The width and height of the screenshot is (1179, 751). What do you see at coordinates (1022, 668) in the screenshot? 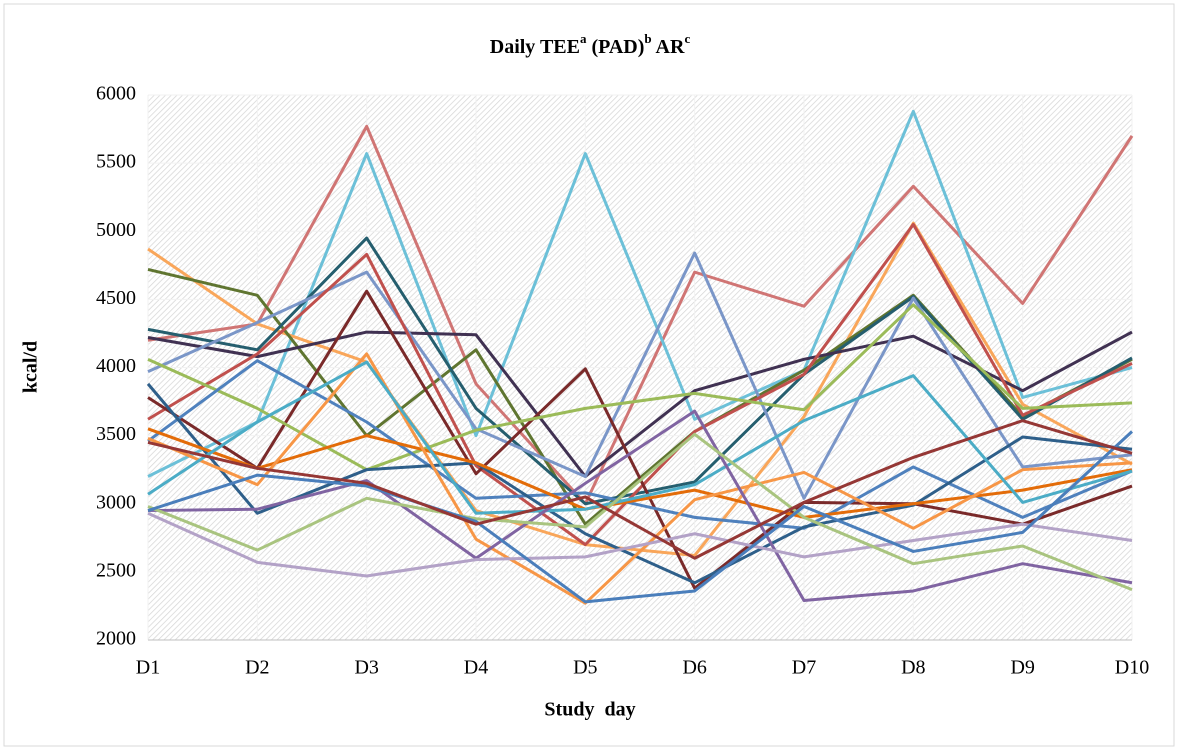
I see `x-tick-label: D9` at bounding box center [1022, 668].